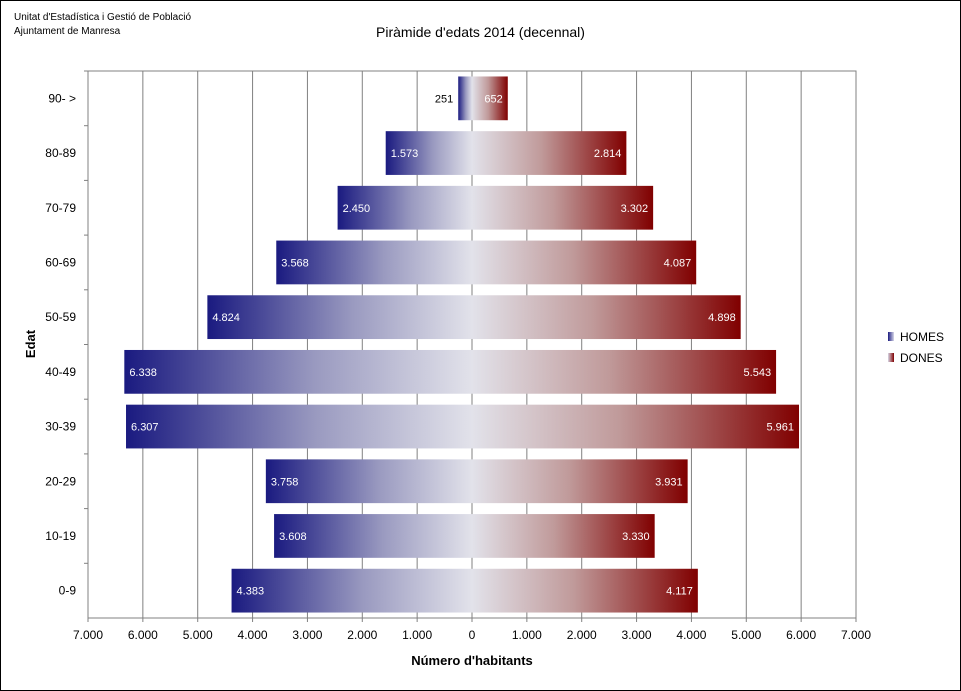  Describe the element at coordinates (285, 482) in the screenshot. I see `data-label-homes: 3.758` at that location.